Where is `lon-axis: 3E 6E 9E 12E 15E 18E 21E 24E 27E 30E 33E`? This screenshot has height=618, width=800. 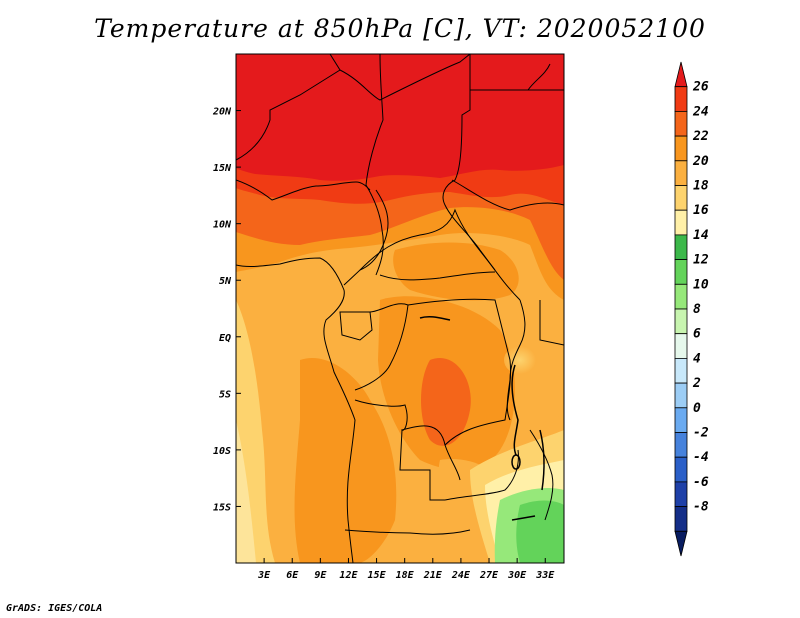 lon-axis: 3E 6E 9E 12E 15E 18E 21E 24E 27E 30E 33E is located at coordinates (406, 569).